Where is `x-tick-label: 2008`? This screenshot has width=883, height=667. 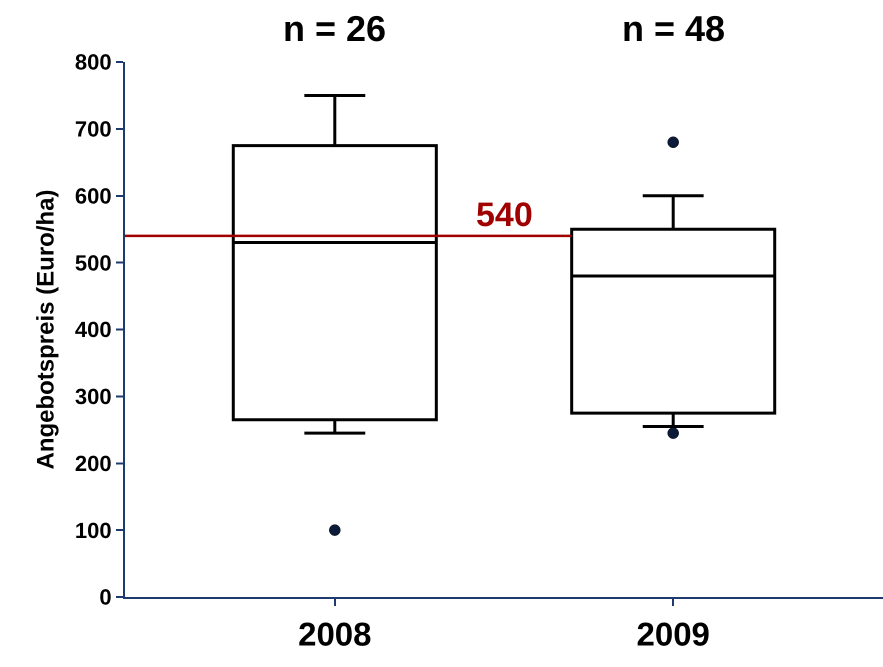
x-tick-label: 2008 is located at coordinates (335, 634).